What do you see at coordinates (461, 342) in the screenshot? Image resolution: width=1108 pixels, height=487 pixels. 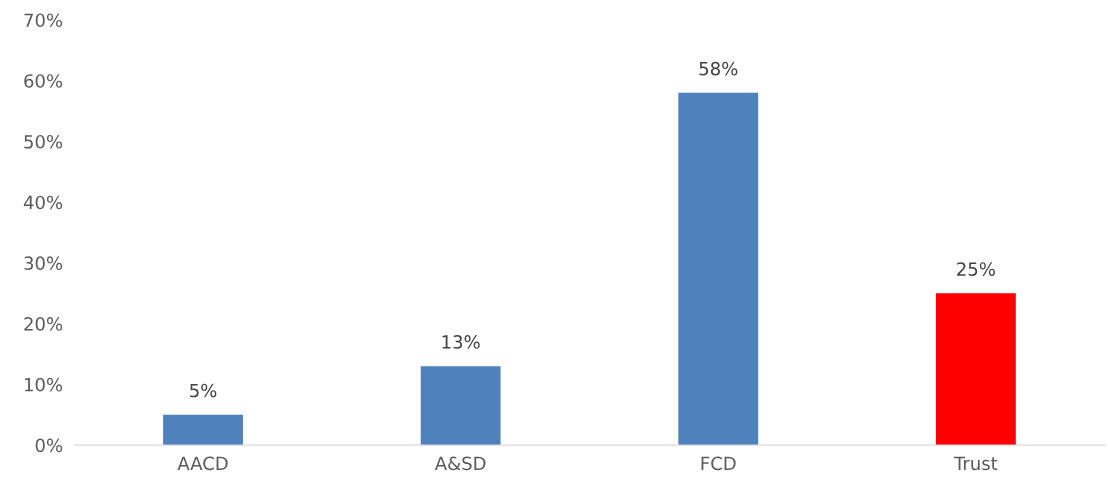 I see `data-label: 13%` at bounding box center [461, 342].